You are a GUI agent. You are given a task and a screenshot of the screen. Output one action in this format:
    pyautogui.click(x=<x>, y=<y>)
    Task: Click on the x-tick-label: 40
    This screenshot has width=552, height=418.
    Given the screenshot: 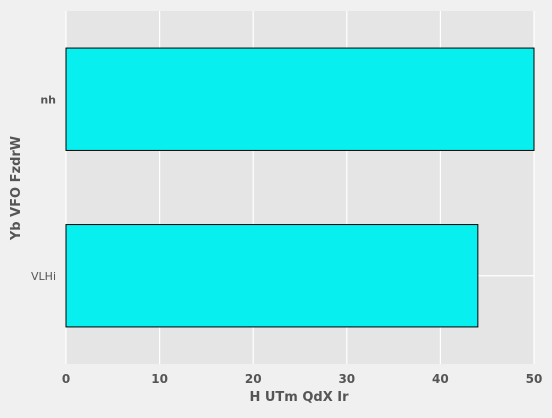 What is the action you would take?
    pyautogui.click(x=440, y=379)
    